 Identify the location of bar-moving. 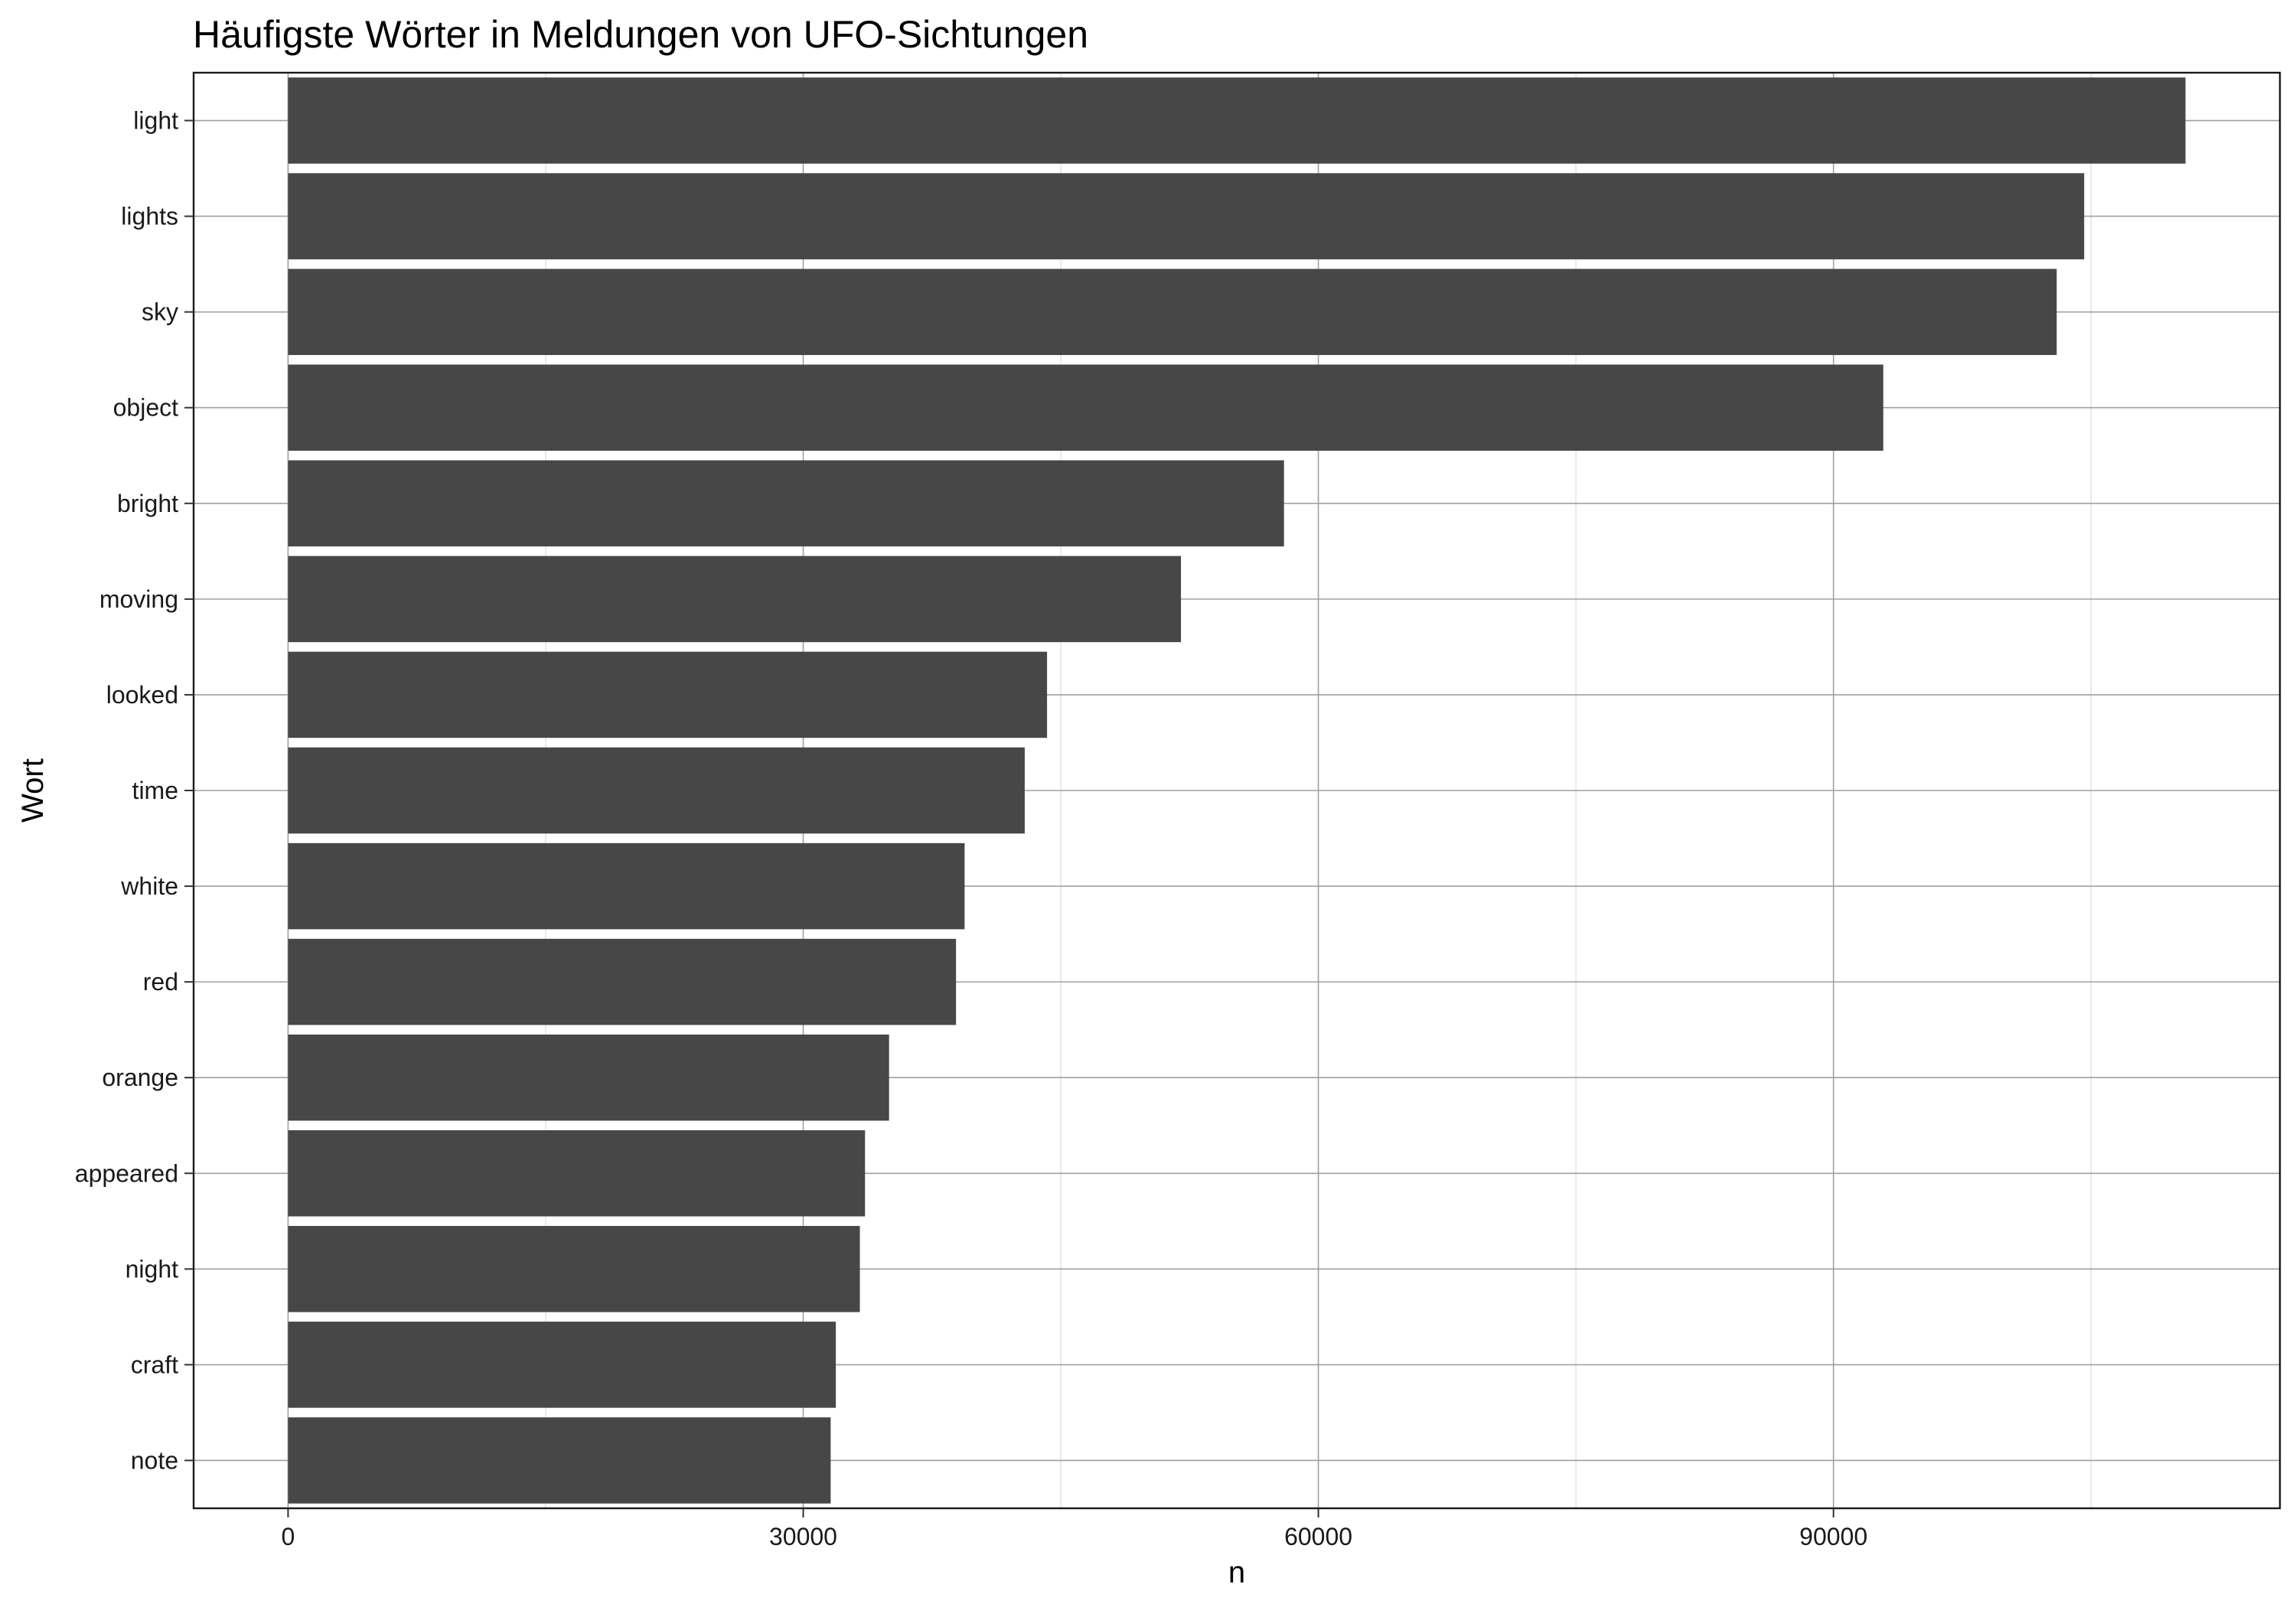
(735, 600).